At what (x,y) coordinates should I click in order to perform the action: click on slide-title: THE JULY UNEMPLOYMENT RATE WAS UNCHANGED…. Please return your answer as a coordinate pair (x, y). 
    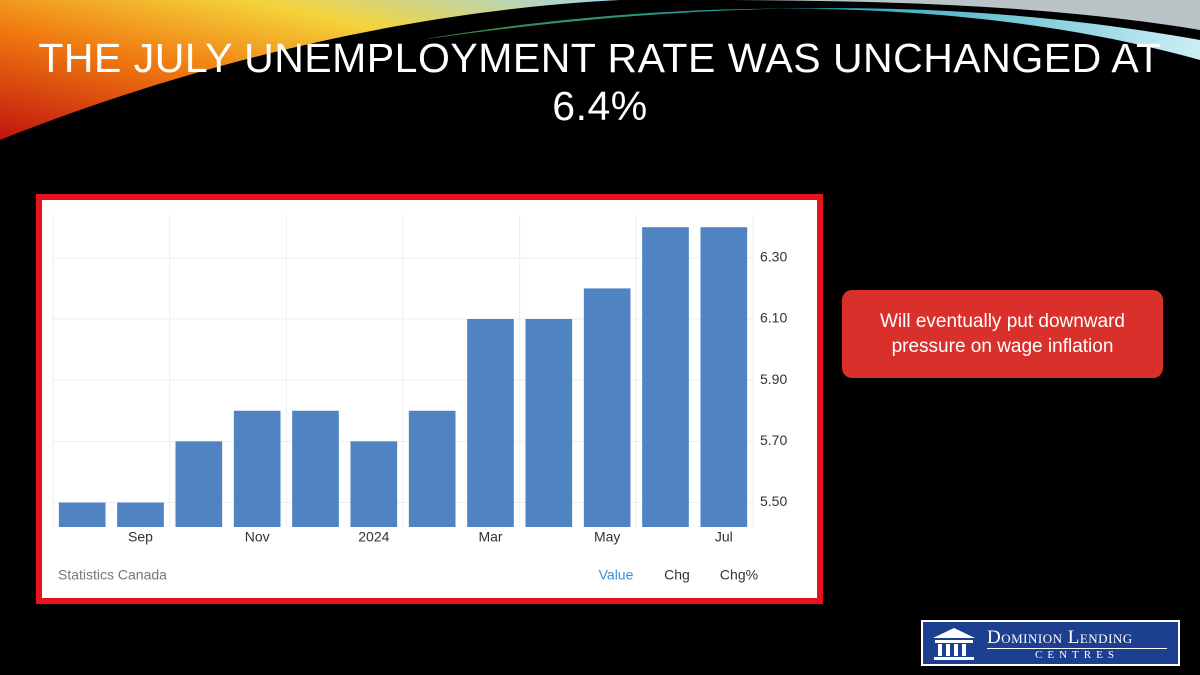
    Looking at the image, I should click on (600, 82).